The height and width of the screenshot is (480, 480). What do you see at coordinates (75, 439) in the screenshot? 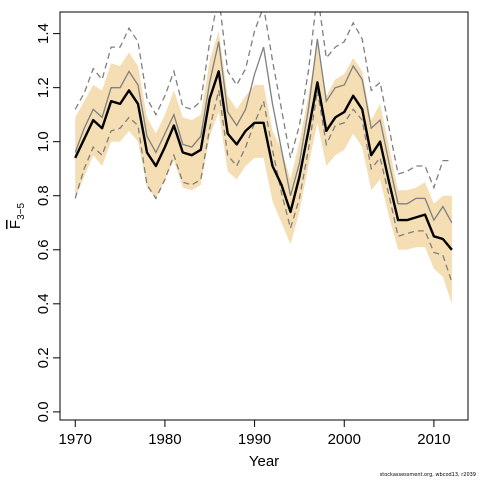
I see `x-tick-label: 1970` at bounding box center [75, 439].